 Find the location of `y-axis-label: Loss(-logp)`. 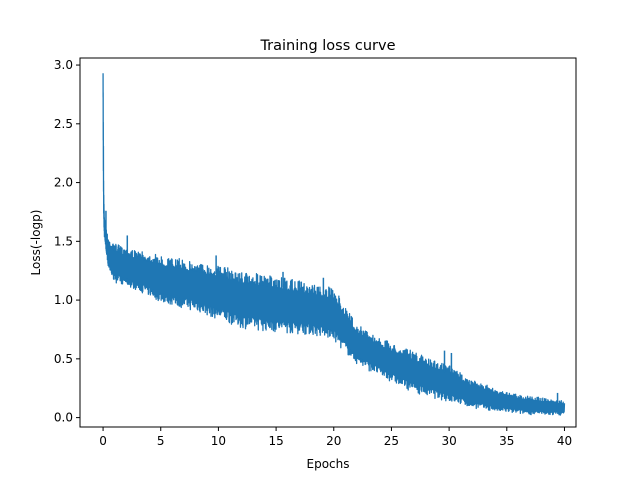

y-axis-label: Loss(-logp) is located at coordinates (36, 243).